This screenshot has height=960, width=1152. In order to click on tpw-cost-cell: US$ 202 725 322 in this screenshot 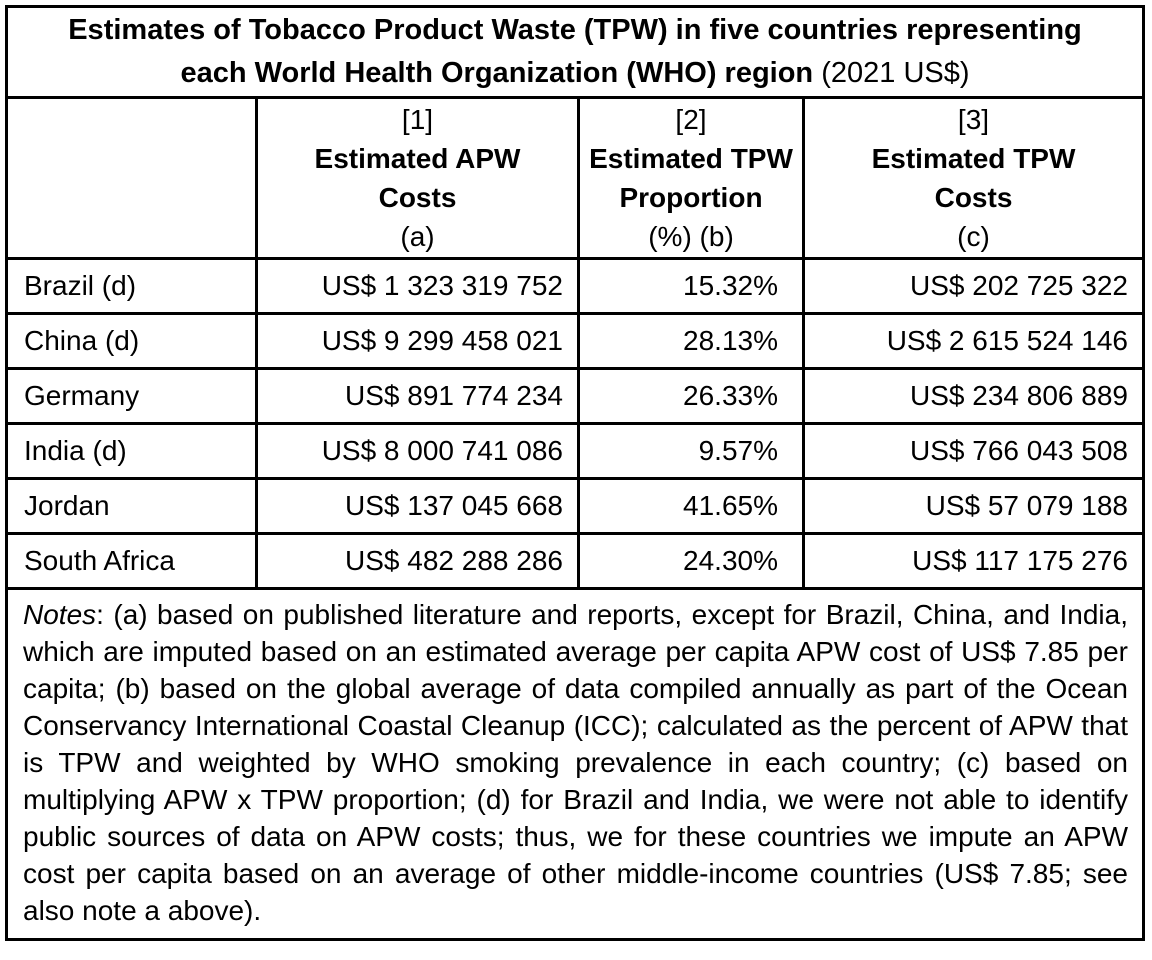, I will do `click(973, 286)`.